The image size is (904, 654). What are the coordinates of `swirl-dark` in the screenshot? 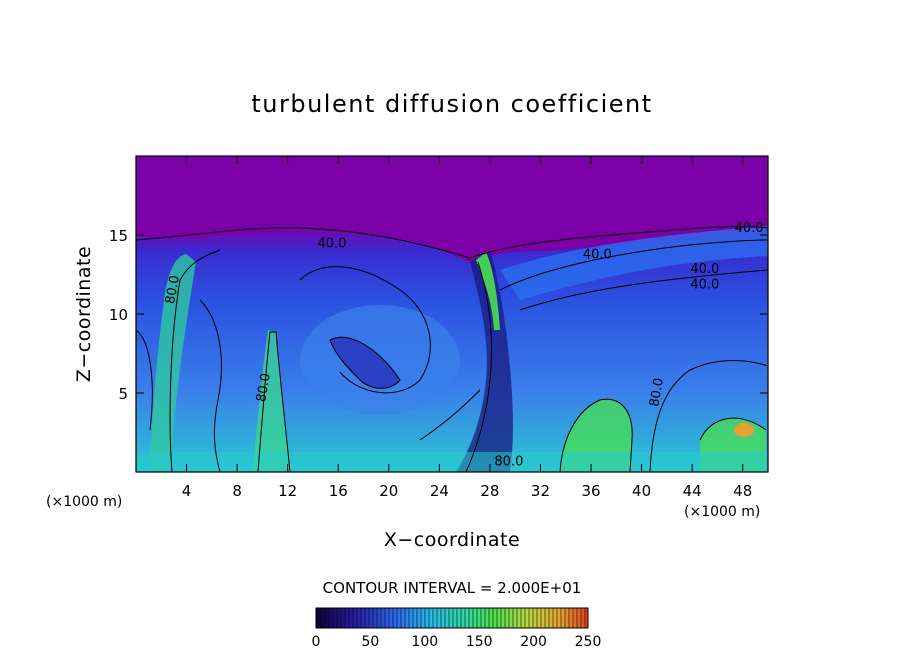 It's located at (365, 363).